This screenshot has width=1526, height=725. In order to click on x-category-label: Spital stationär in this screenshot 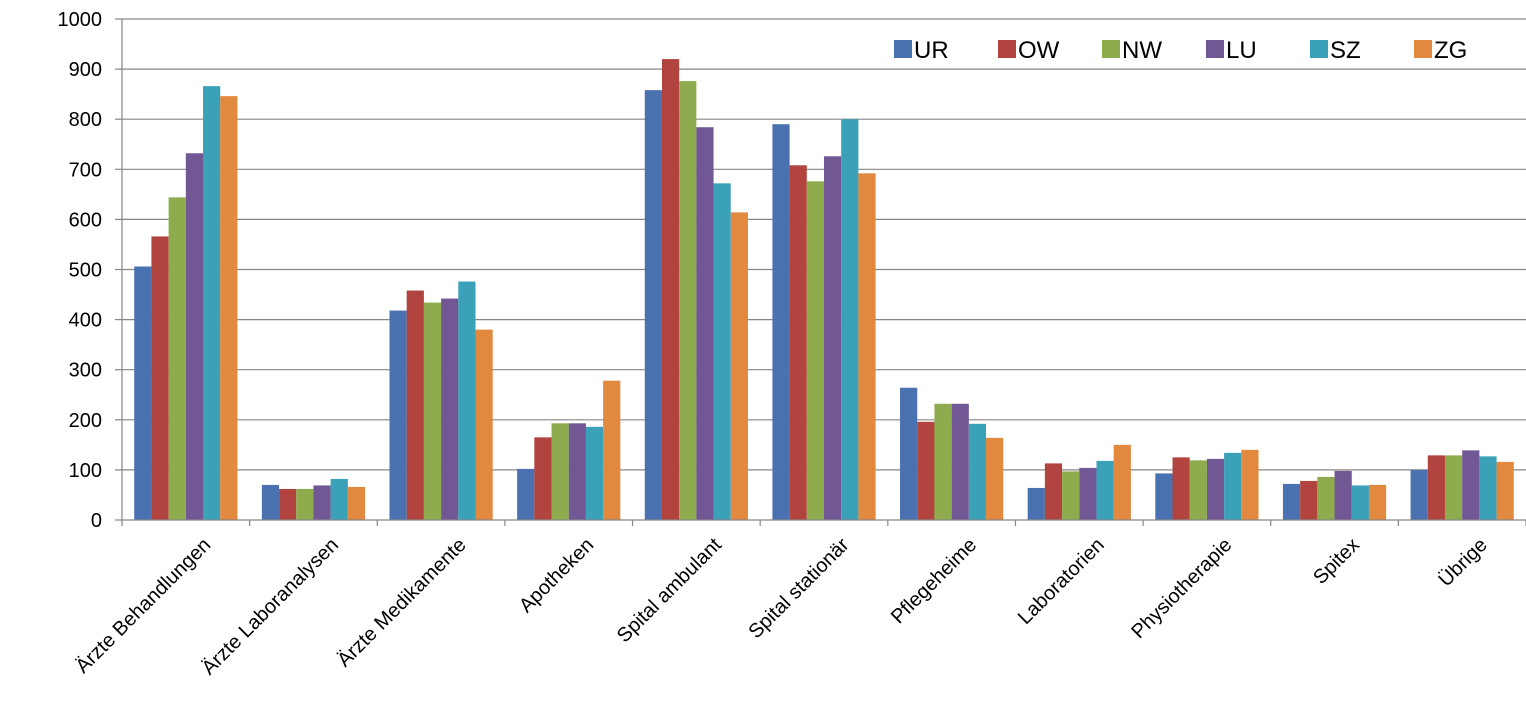, I will do `click(798, 588)`.